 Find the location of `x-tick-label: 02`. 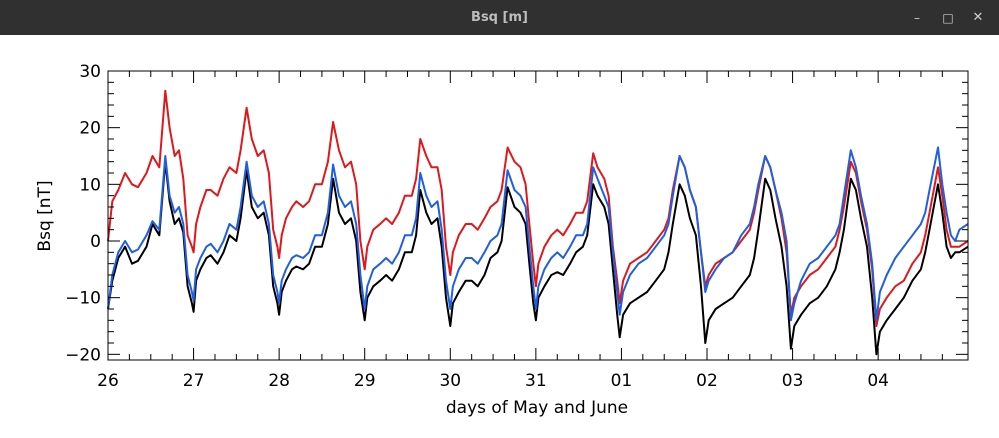

x-tick-label: 02 is located at coordinates (707, 381).